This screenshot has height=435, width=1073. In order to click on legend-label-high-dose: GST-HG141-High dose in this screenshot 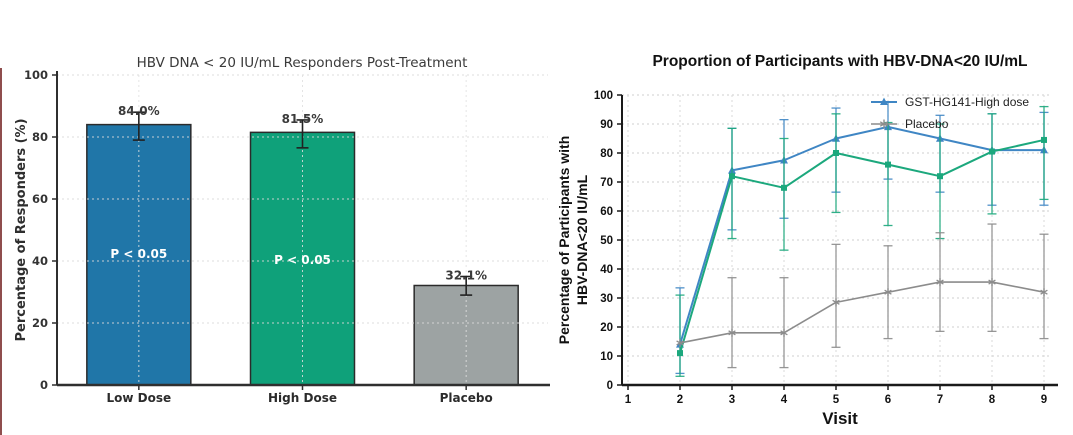, I will do `click(967, 102)`.